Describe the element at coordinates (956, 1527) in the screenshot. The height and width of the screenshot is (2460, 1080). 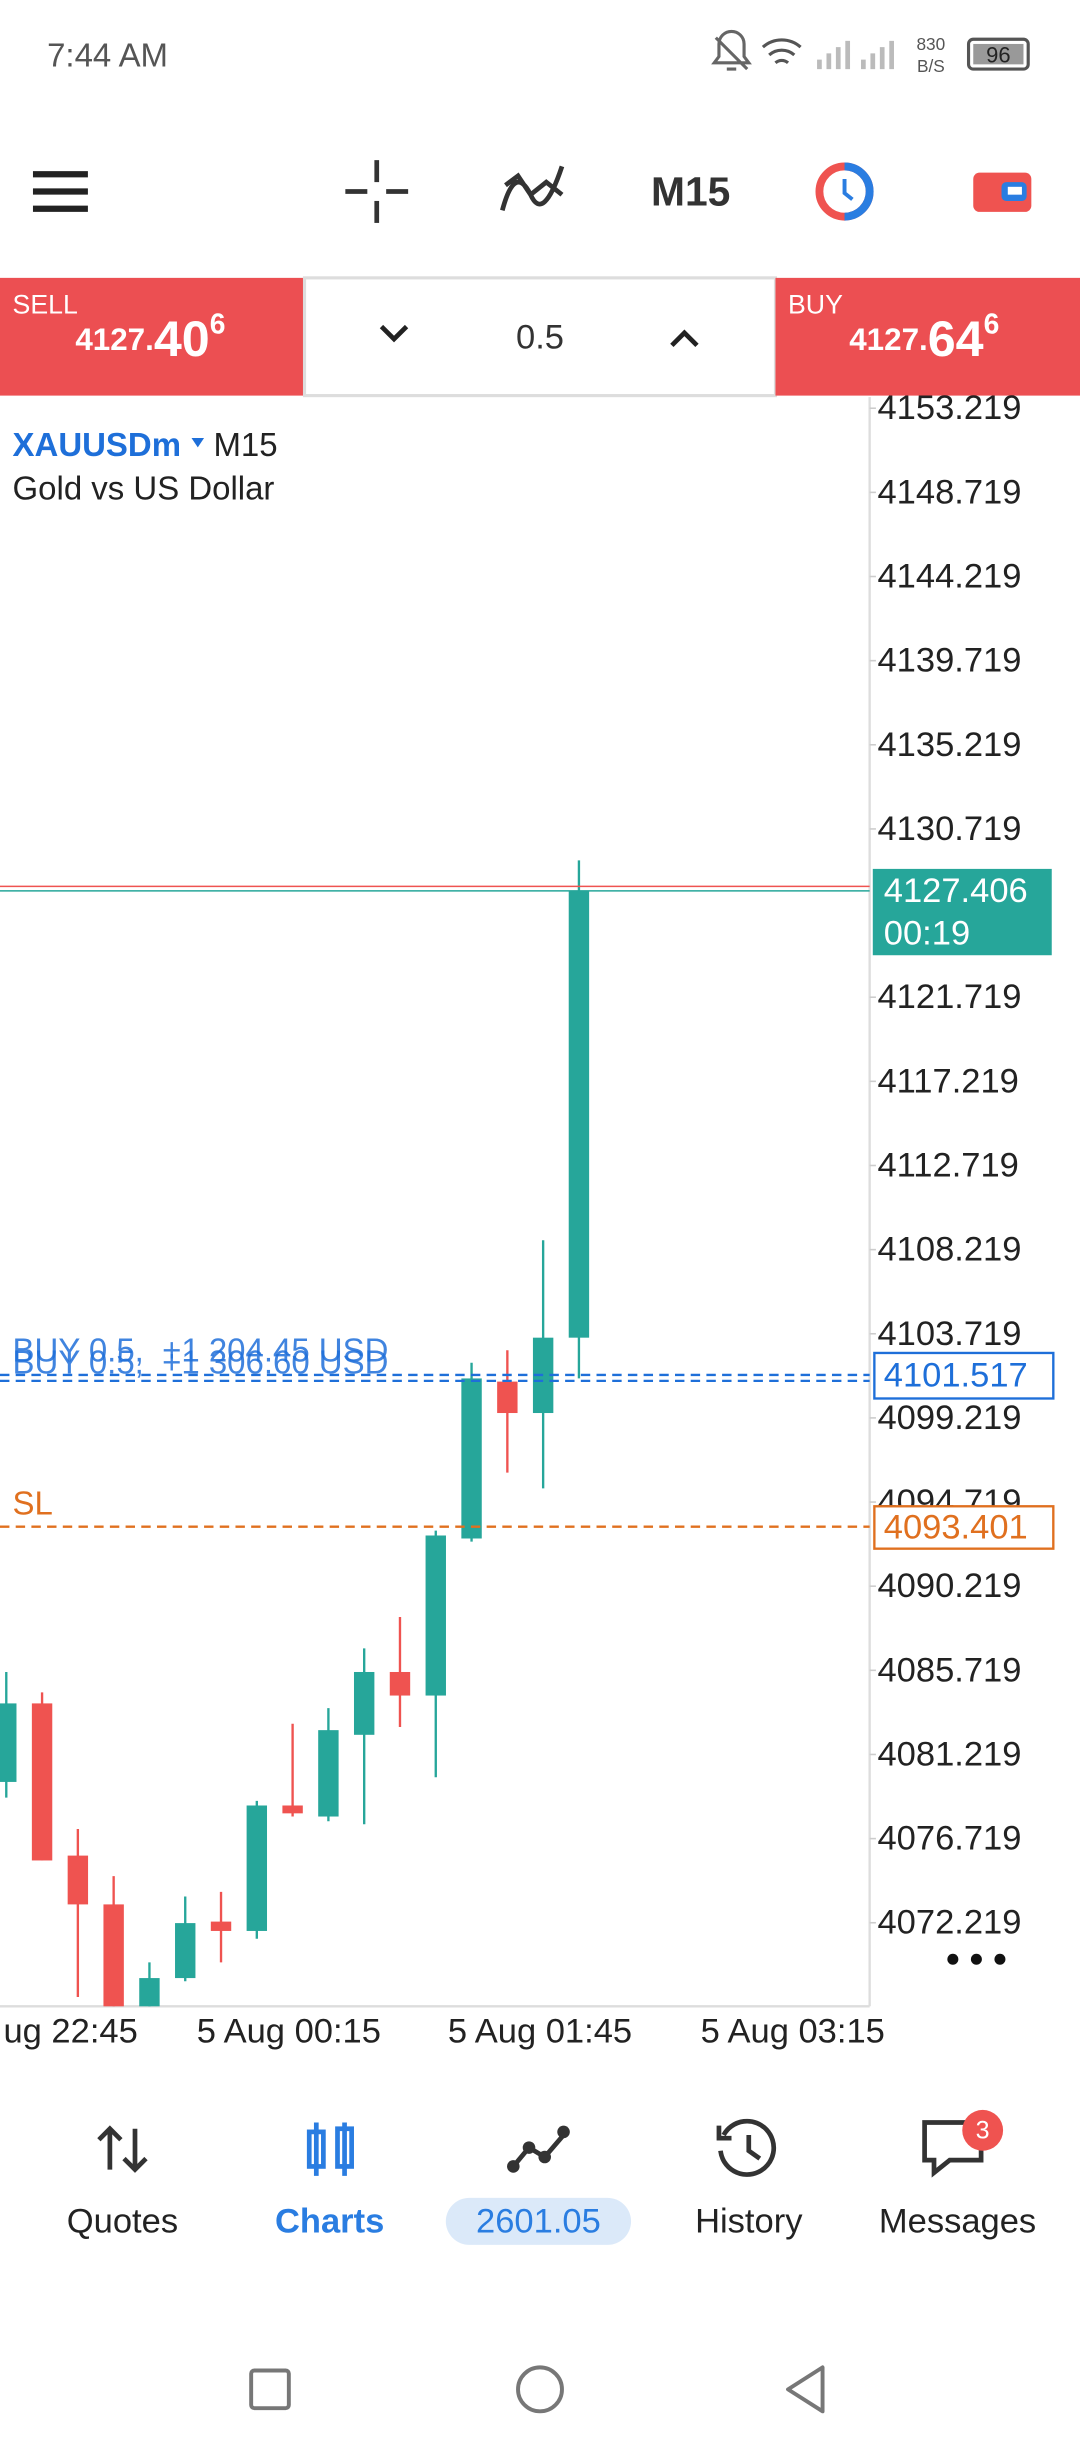
I see `stop-loss-price-label: 4093.401` at that location.